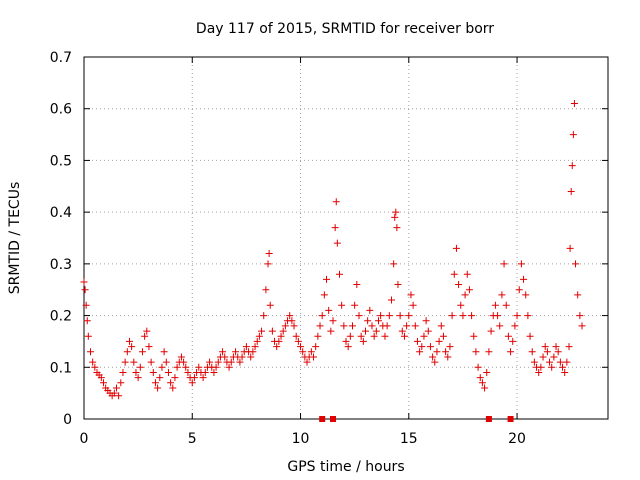  Describe the element at coordinates (15, 238) in the screenshot. I see `y-axis-label: SRMTID / TECUs` at that location.